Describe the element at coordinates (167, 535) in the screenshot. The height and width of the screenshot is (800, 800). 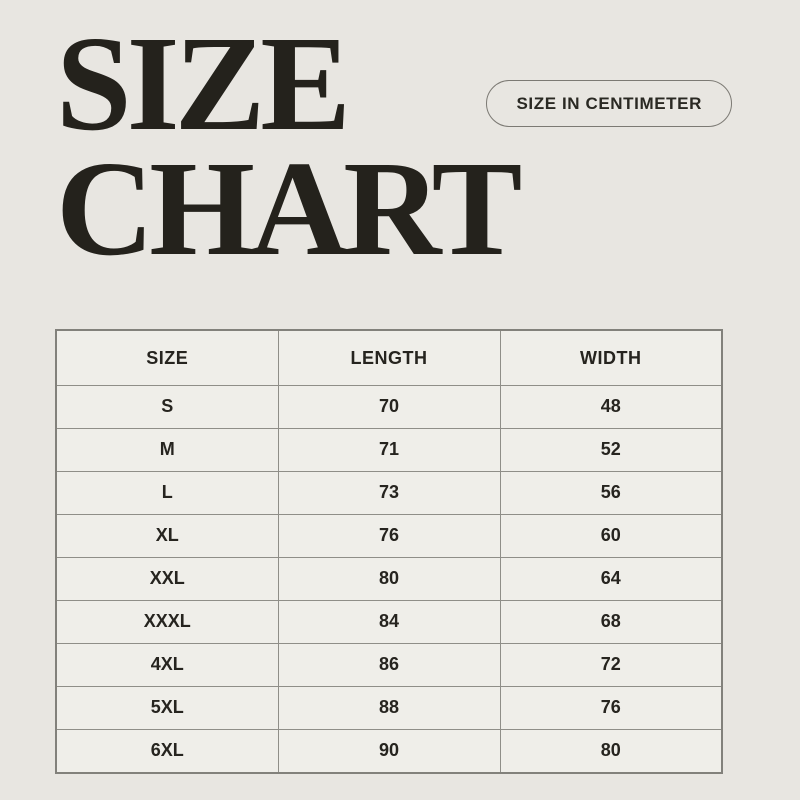
I see `size-cell: XL` at that location.